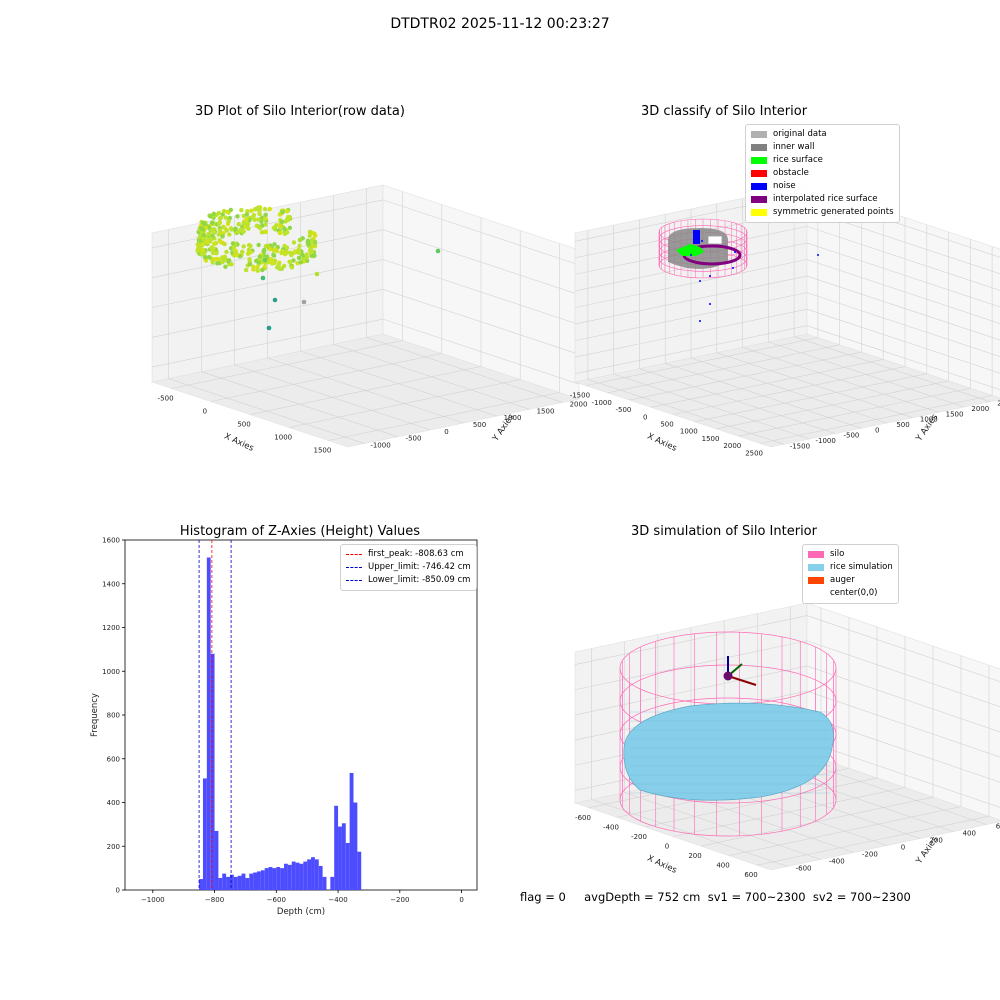  What do you see at coordinates (837, 862) in the screenshot?
I see `y-tick-label: -400` at bounding box center [837, 862].